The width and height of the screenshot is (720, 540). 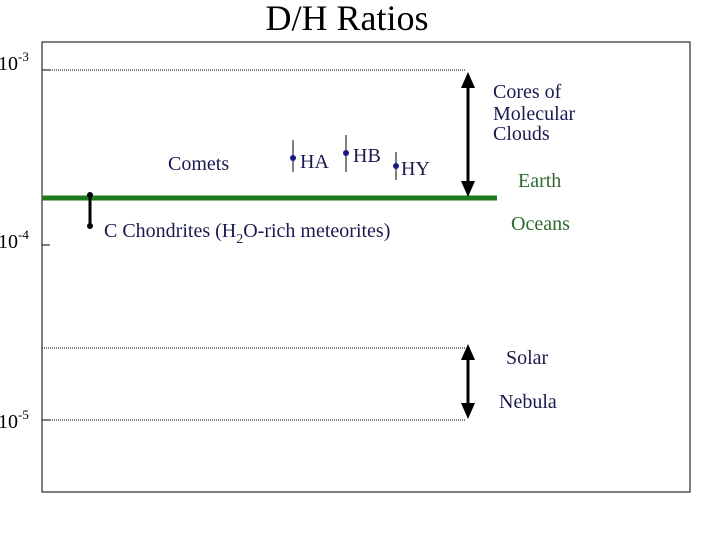 What do you see at coordinates (528, 402) in the screenshot?
I see `solar-label: Nebula` at bounding box center [528, 402].